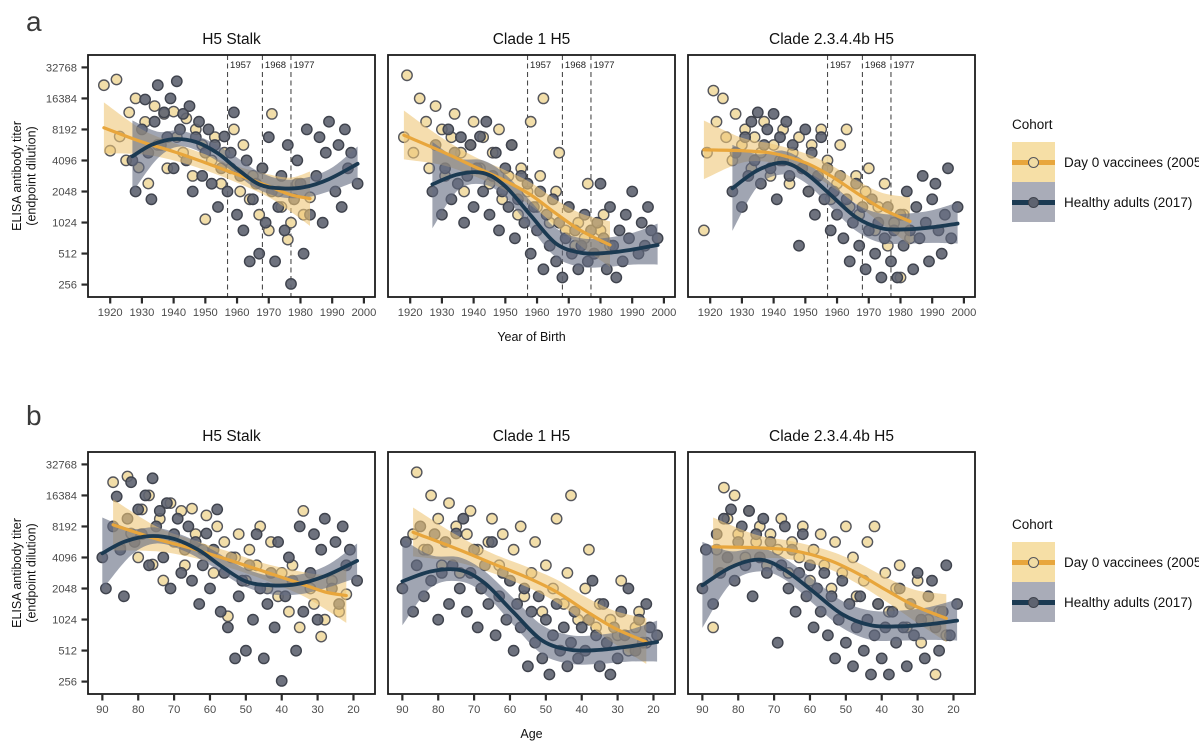  I want to click on legend-item-healthy-adults: Healthy adults (2017), so click(1104, 602).